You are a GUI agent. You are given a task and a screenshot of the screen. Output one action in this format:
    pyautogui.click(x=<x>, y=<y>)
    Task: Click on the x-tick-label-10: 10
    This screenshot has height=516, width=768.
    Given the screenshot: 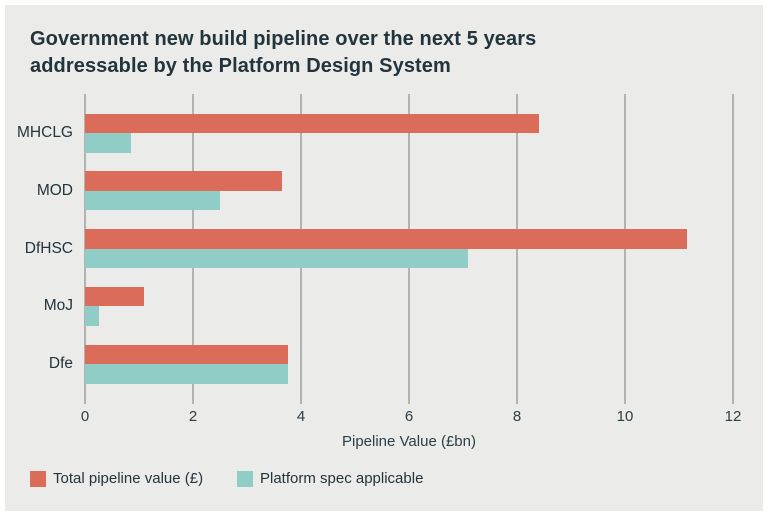 What is the action you would take?
    pyautogui.click(x=625, y=416)
    